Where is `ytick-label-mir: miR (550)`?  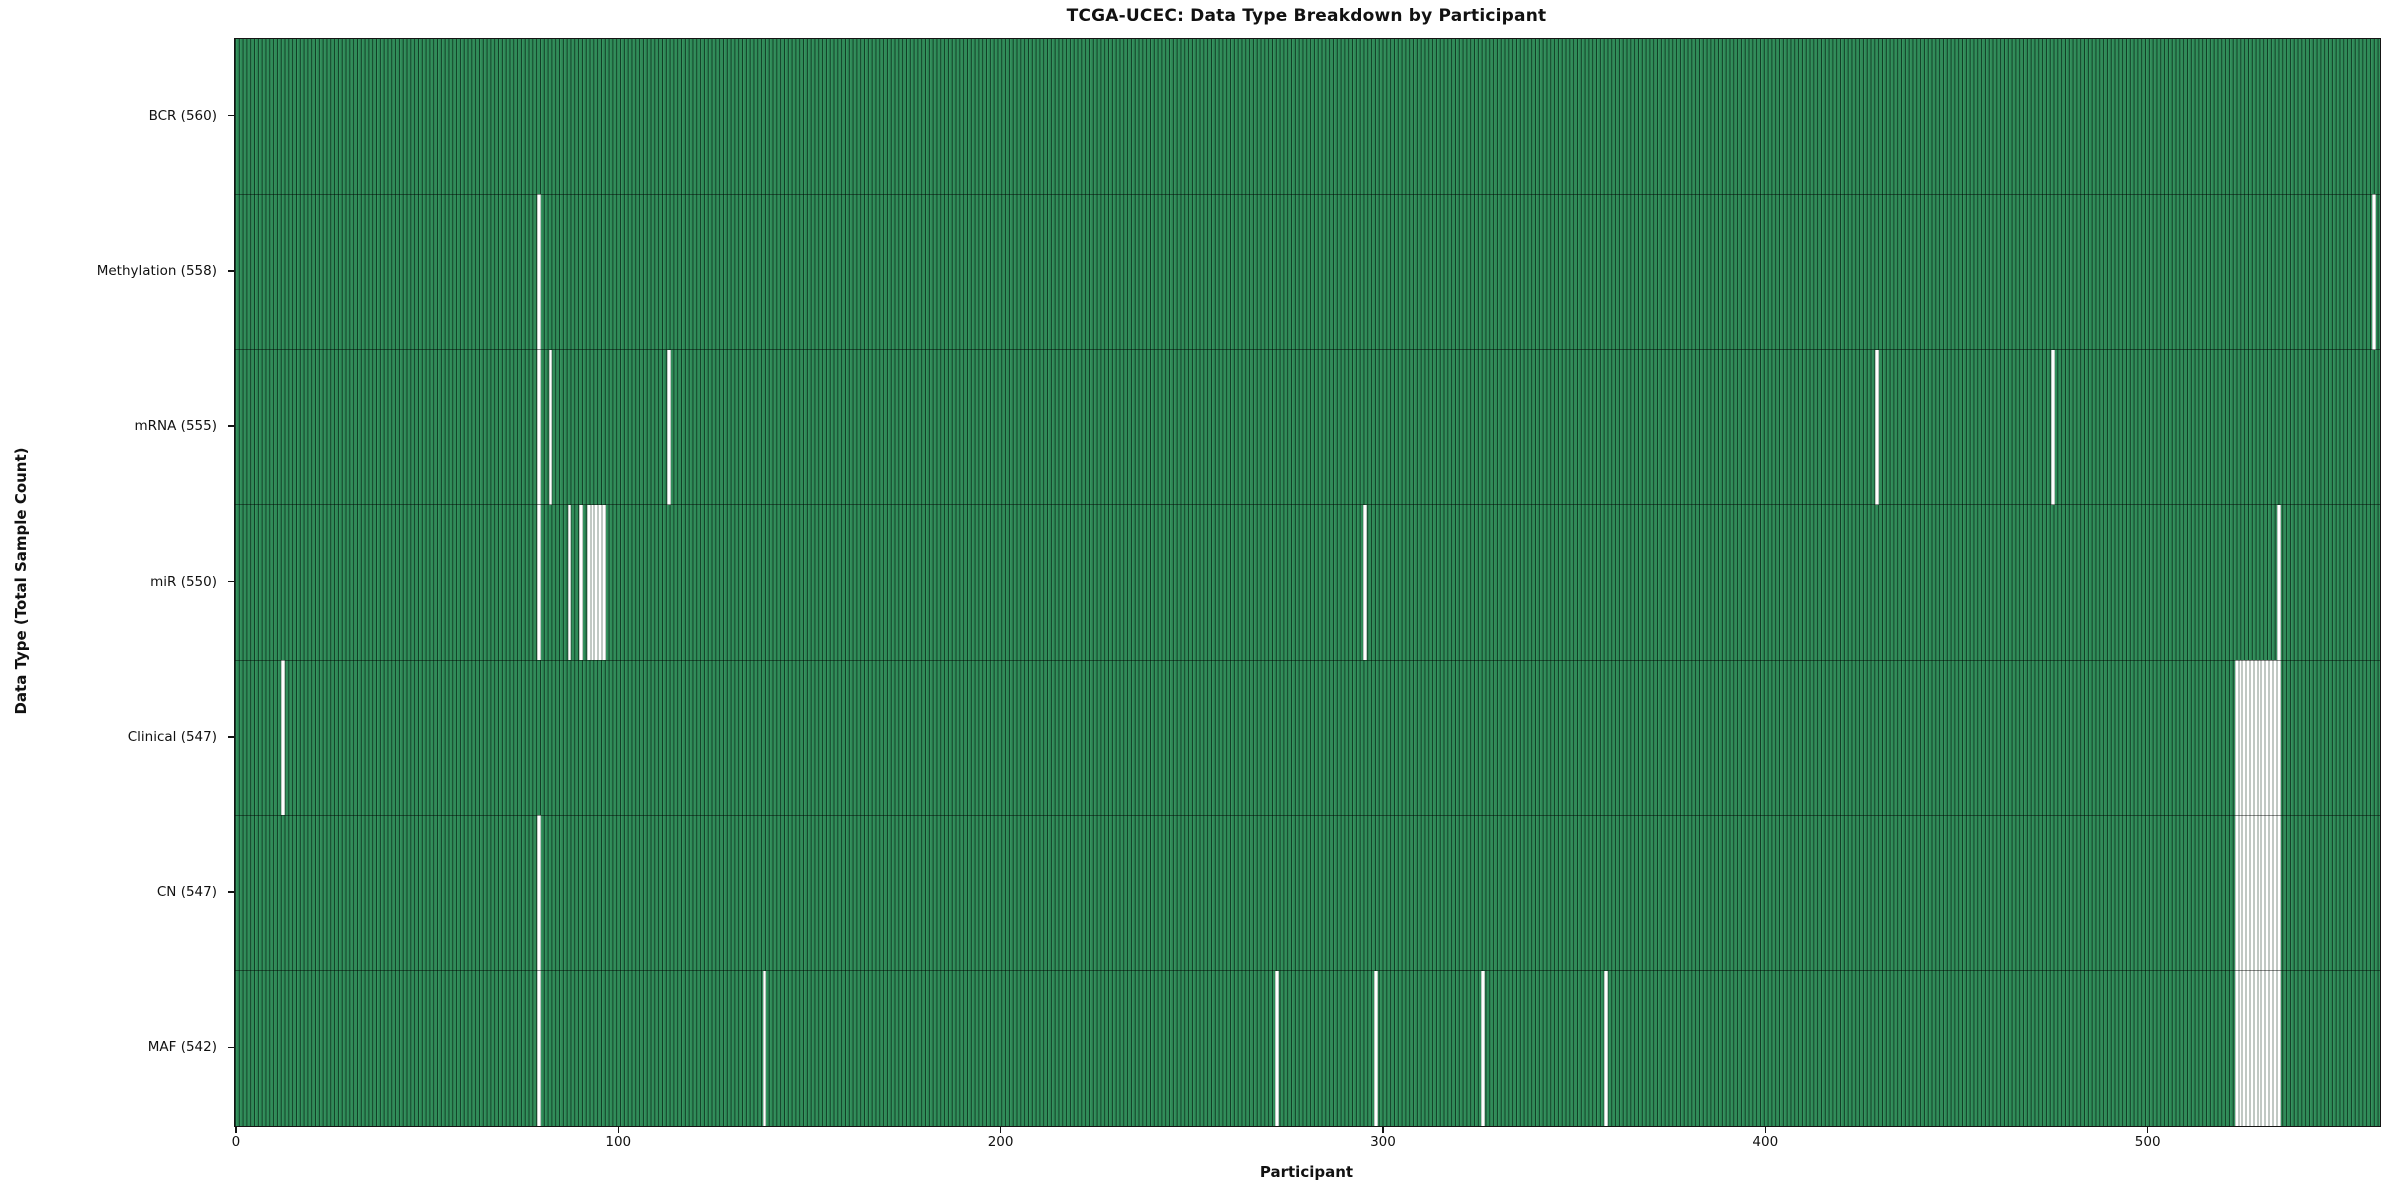 ytick-label-mir: miR (550) is located at coordinates (183, 581).